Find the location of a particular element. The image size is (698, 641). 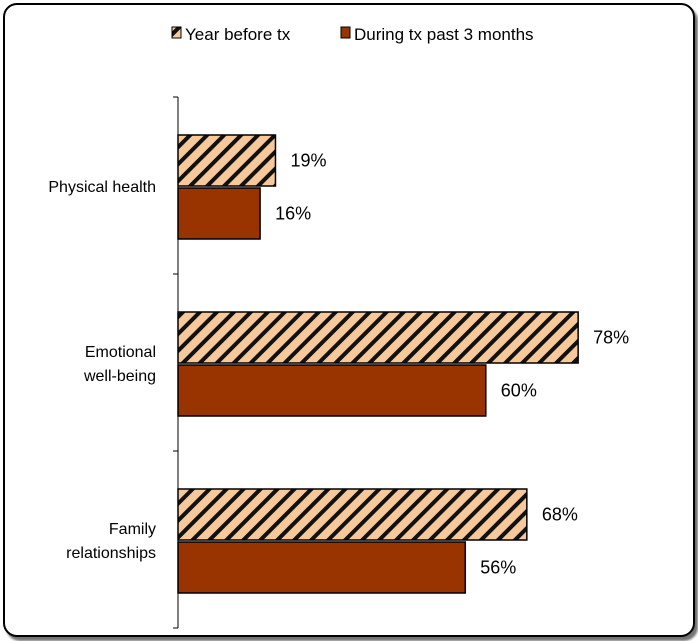

value-label-1-2: 78% is located at coordinates (611, 338).